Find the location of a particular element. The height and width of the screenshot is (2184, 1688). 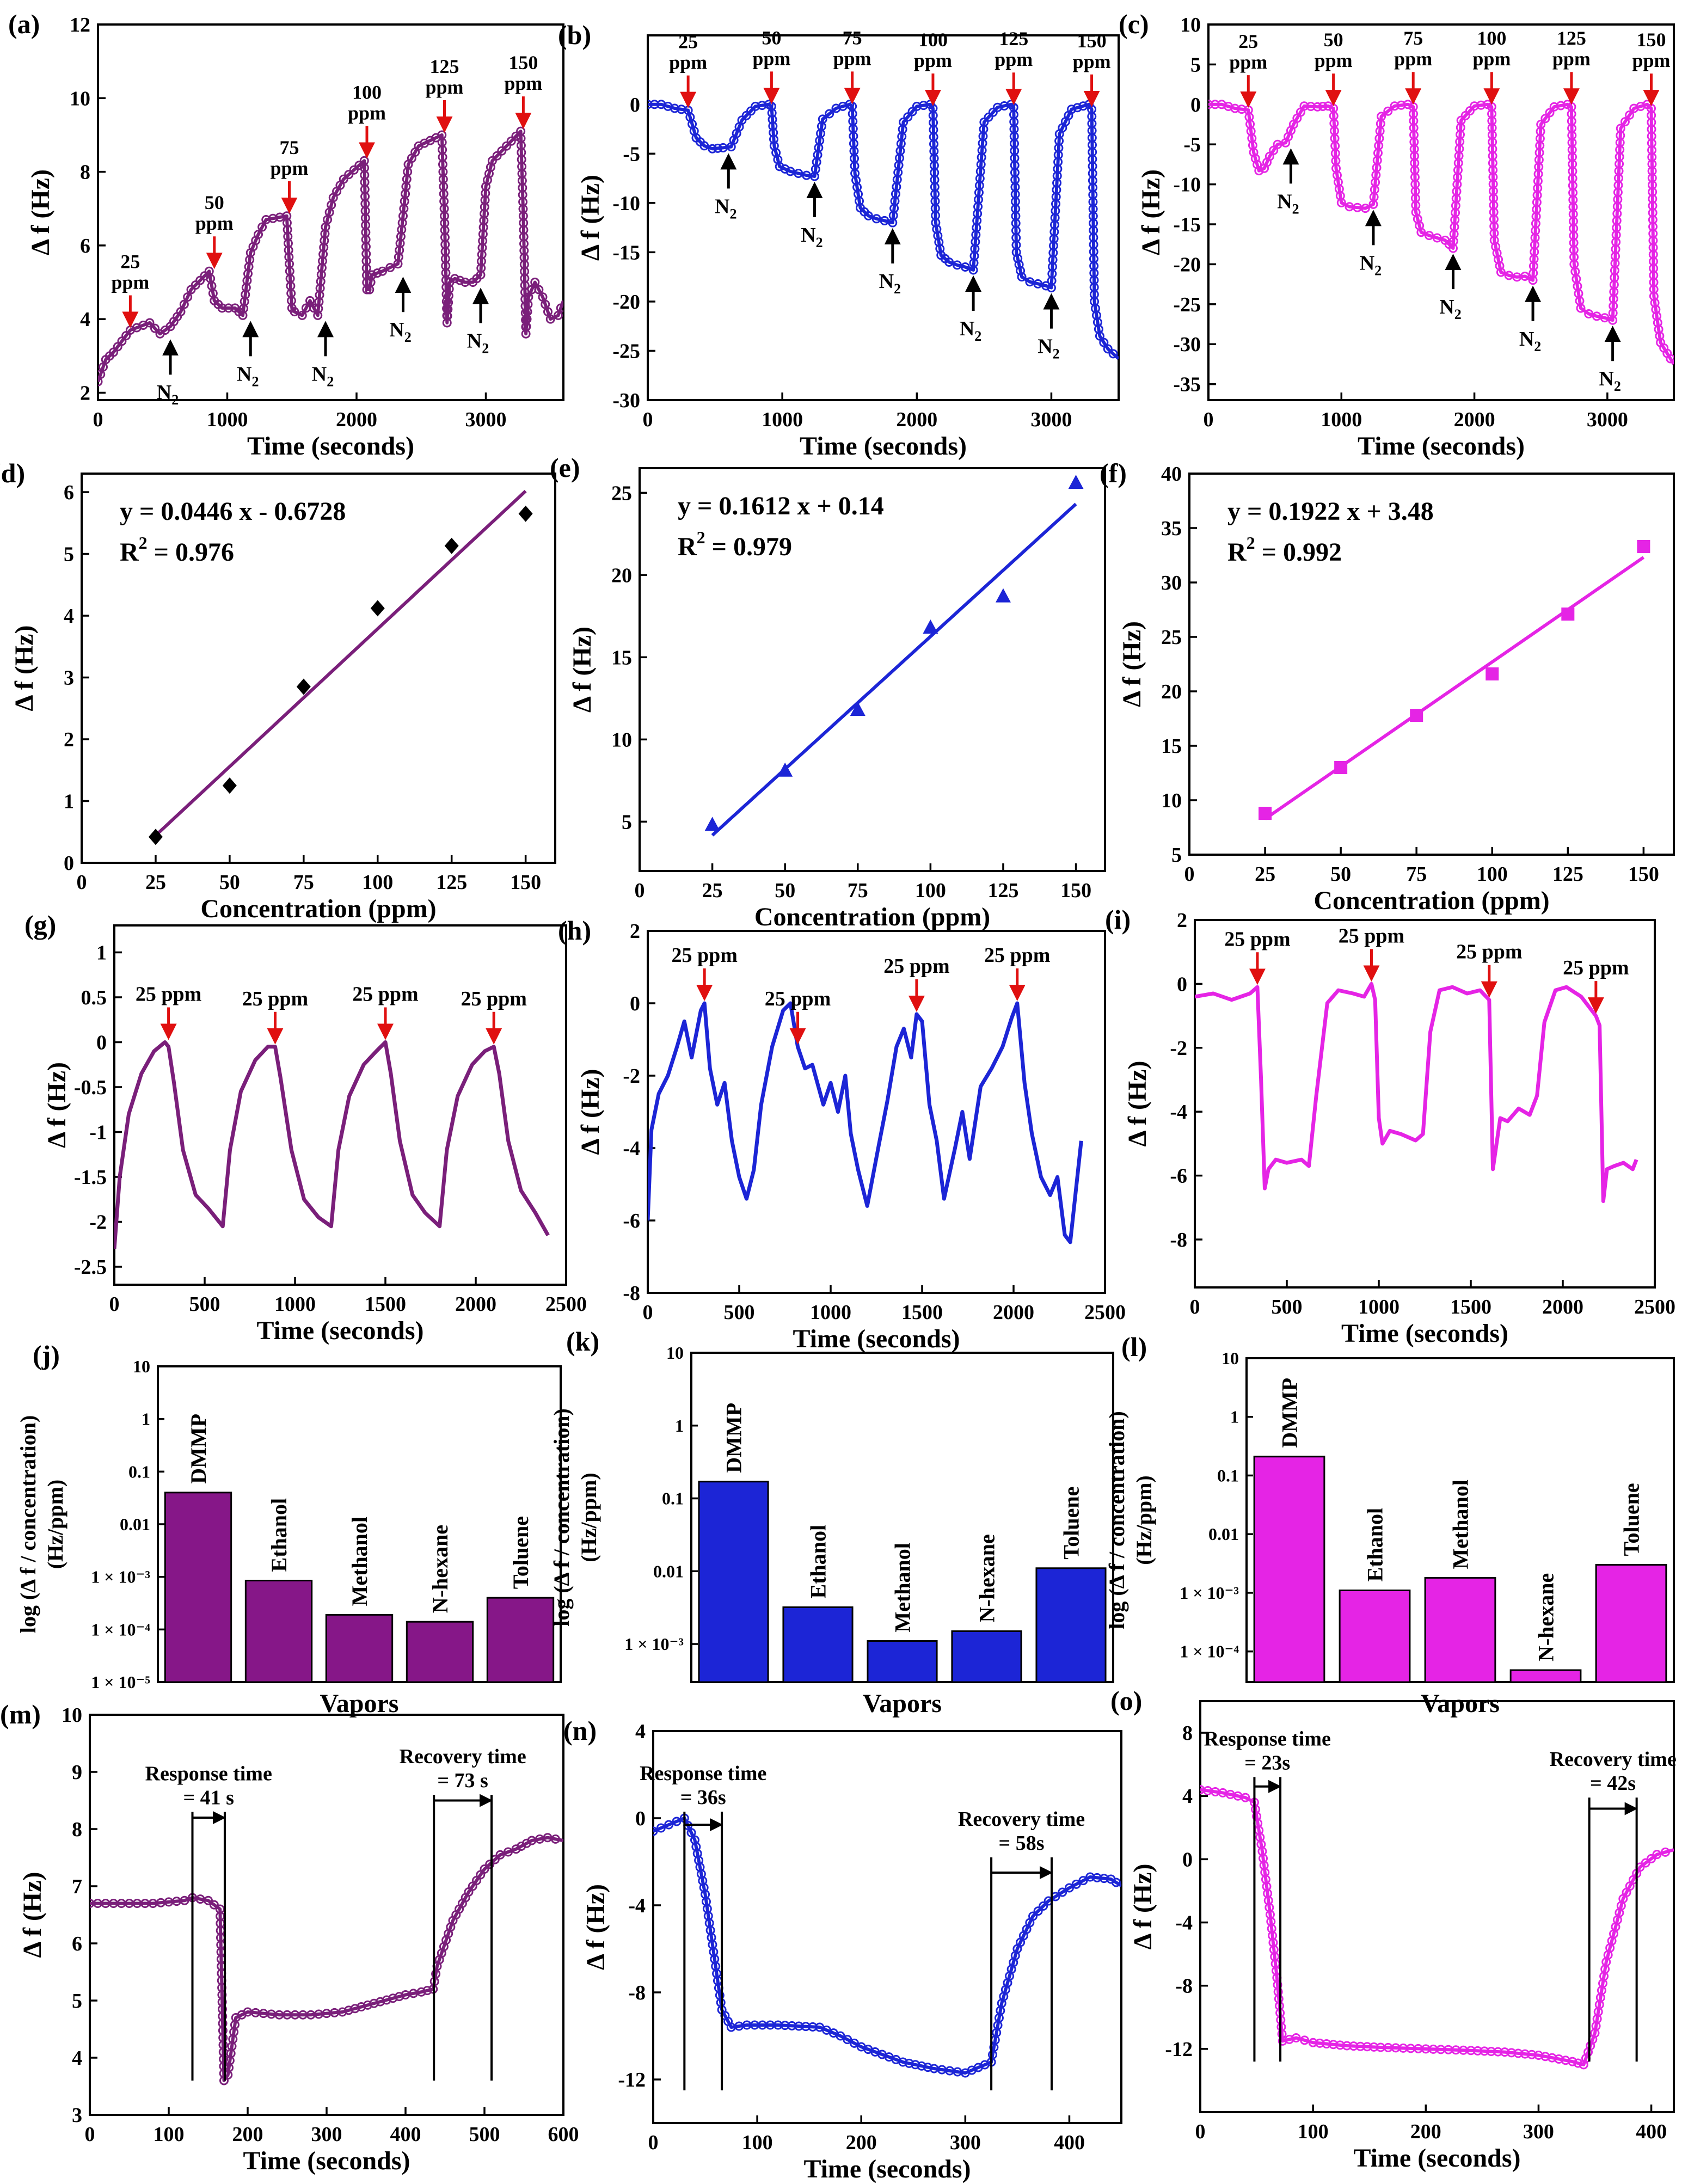

x-tick-label: 2500 is located at coordinates (566, 1304).